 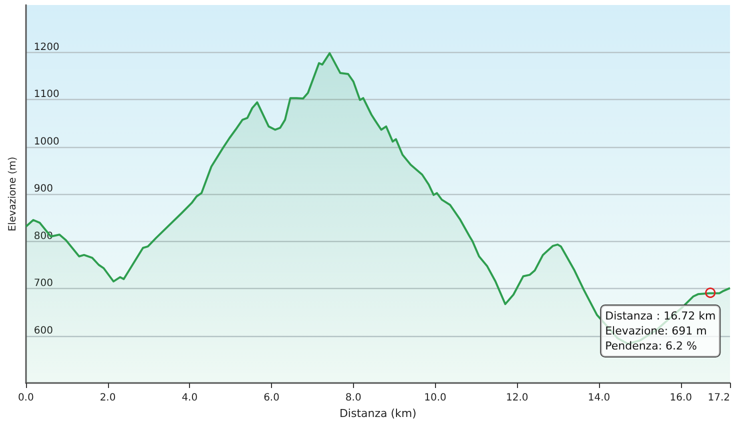 I want to click on y-tick-label: 1000, so click(x=47, y=142).